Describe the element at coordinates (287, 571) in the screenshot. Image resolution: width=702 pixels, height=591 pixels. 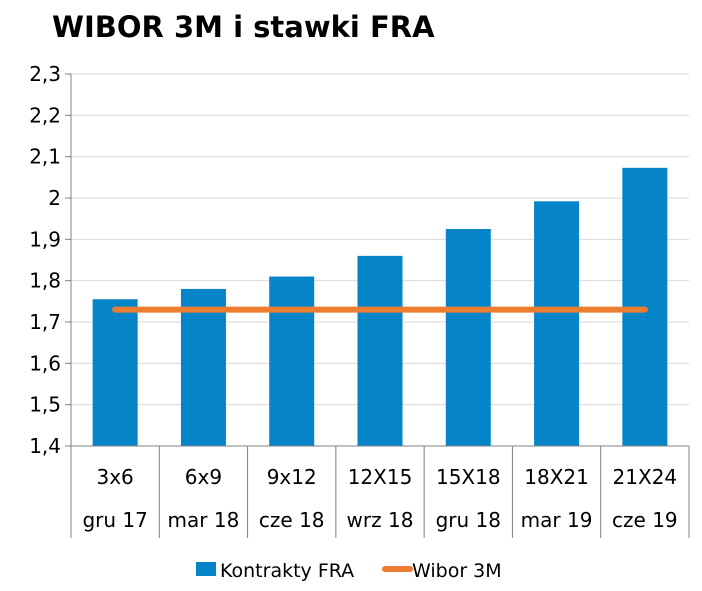
I see `legend-label: Kontrakty FRA` at that location.